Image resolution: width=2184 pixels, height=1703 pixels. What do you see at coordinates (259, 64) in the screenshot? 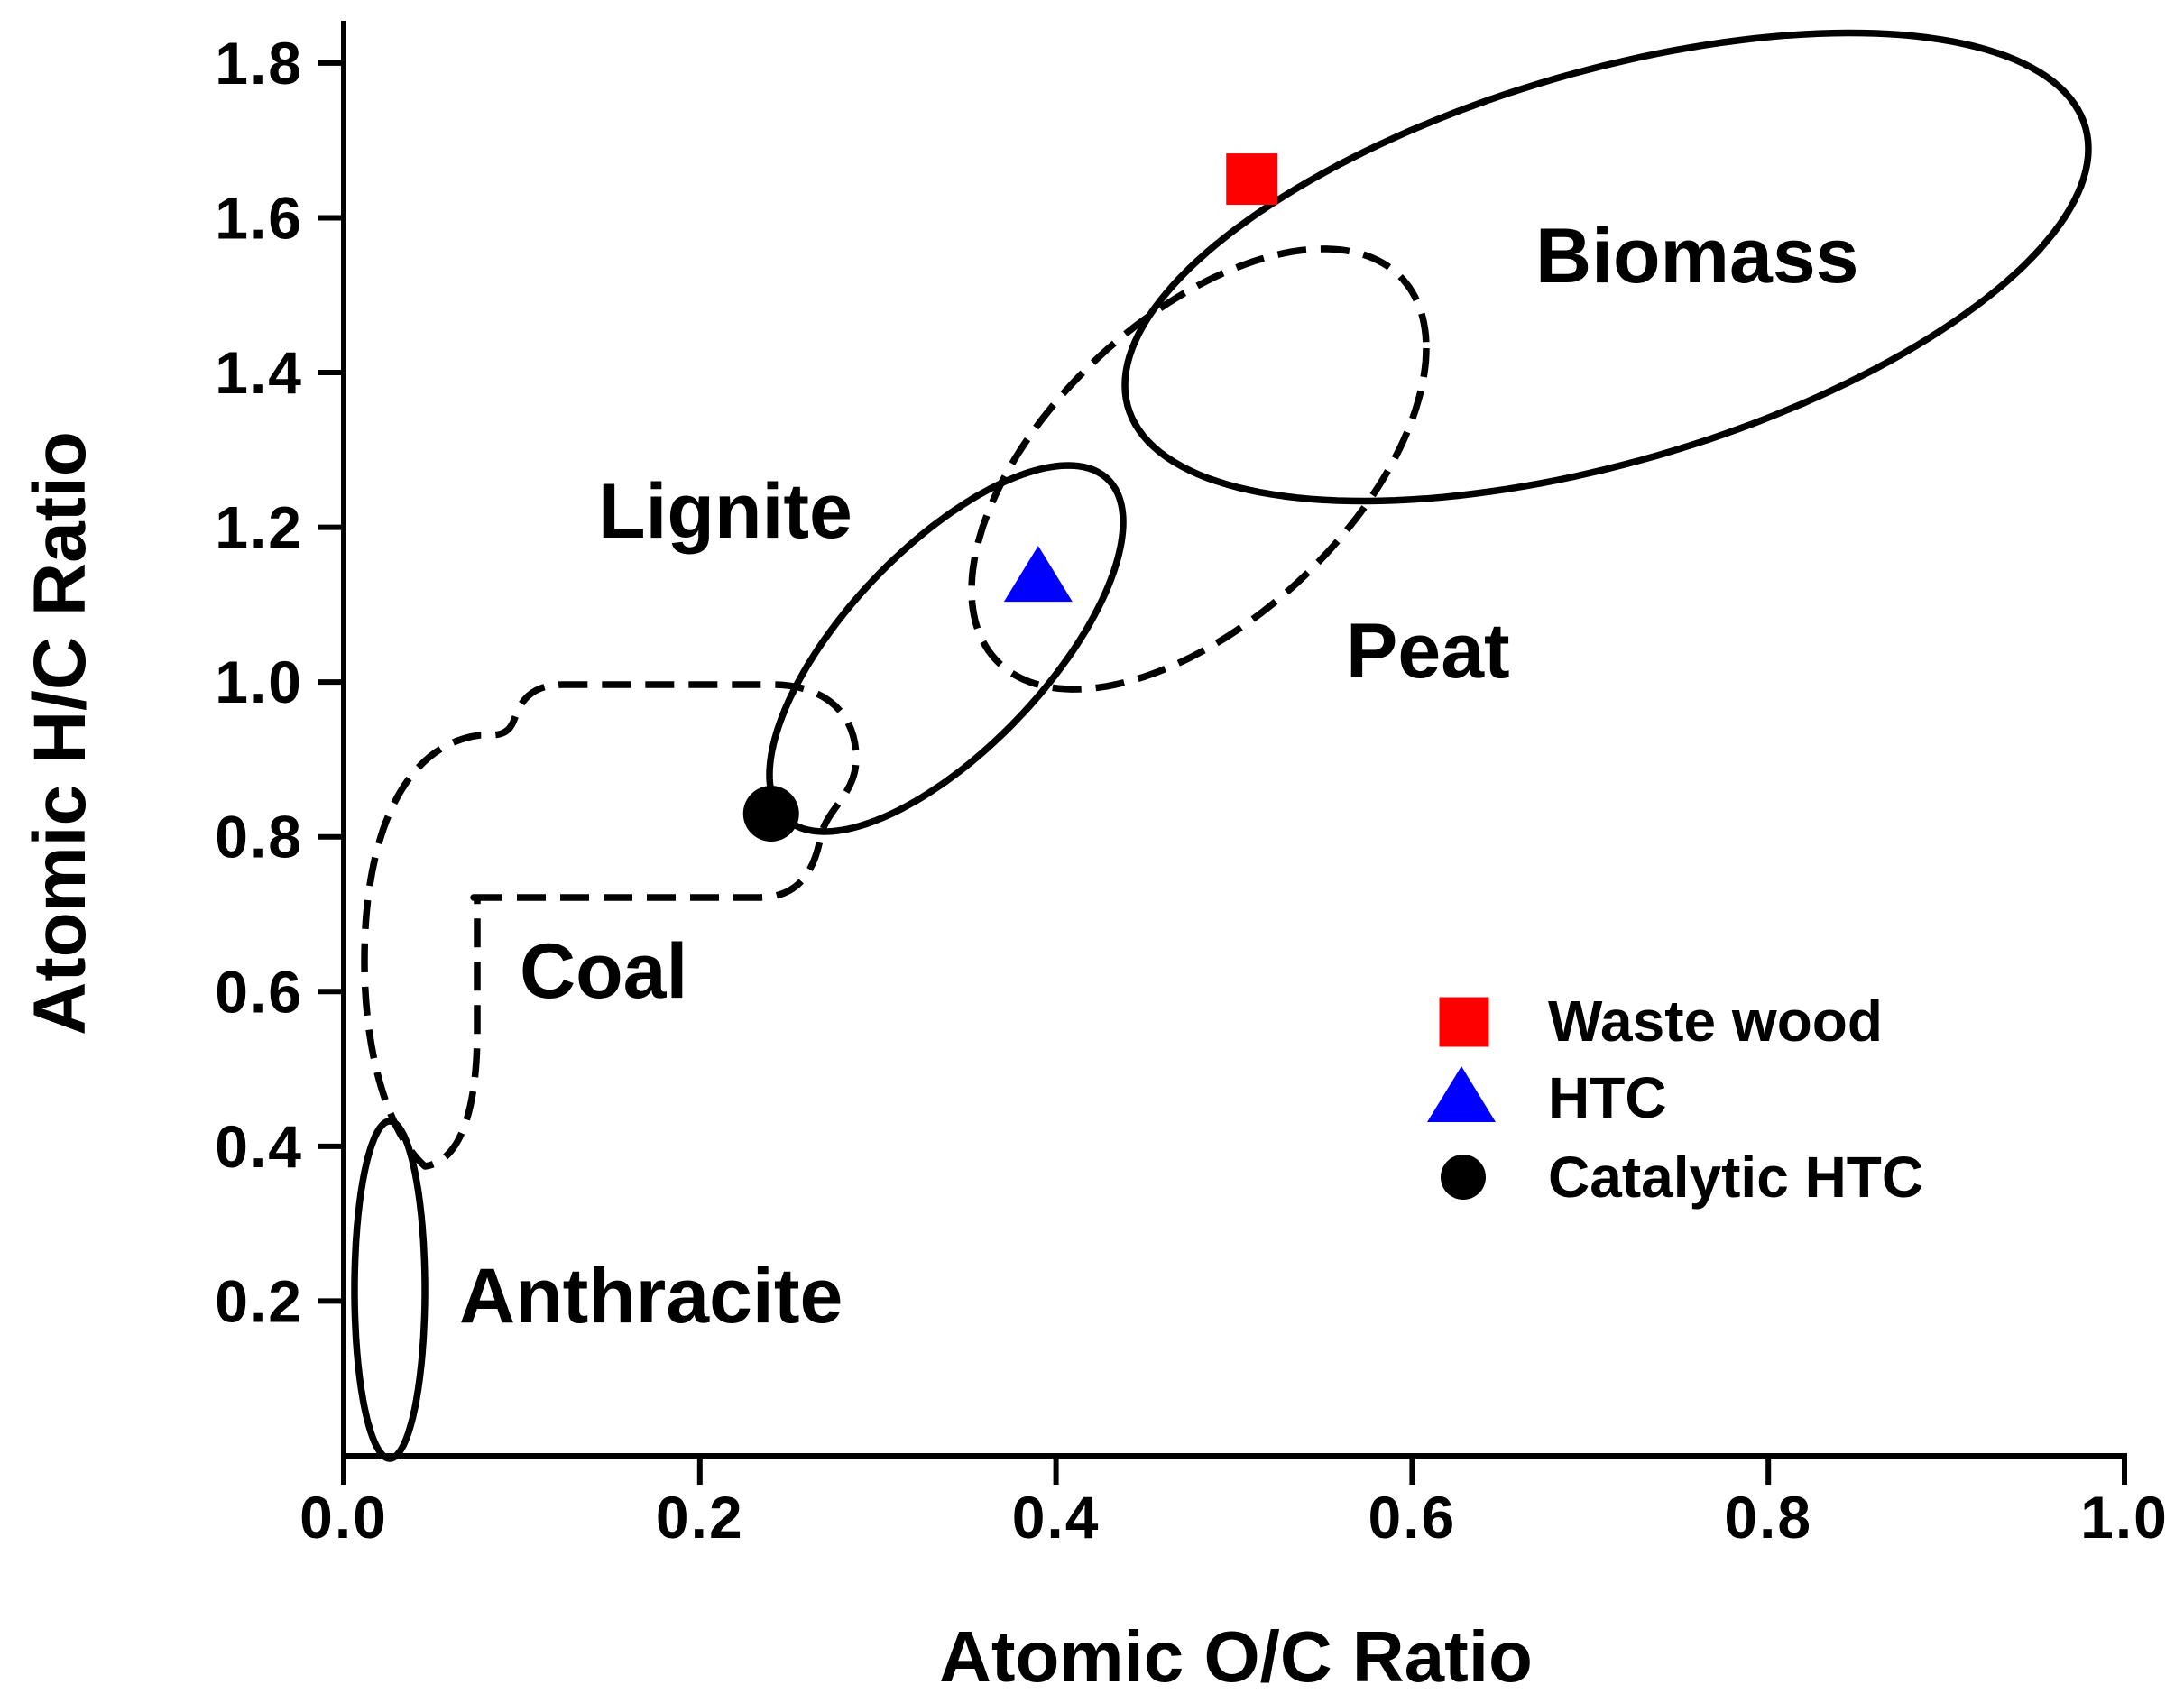
I see `y-tick-label: 1.8` at bounding box center [259, 64].